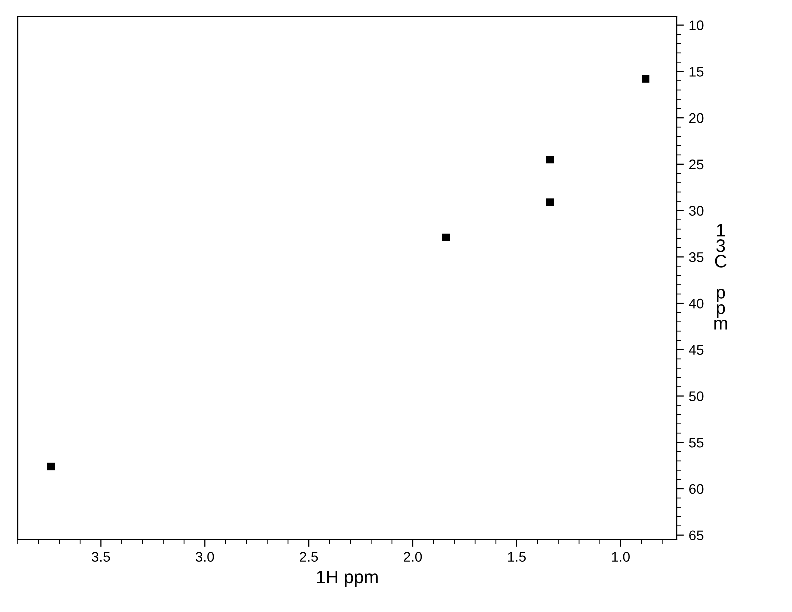 The image size is (792, 612). Describe the element at coordinates (696, 303) in the screenshot. I see `y-tick-label: 40` at that location.